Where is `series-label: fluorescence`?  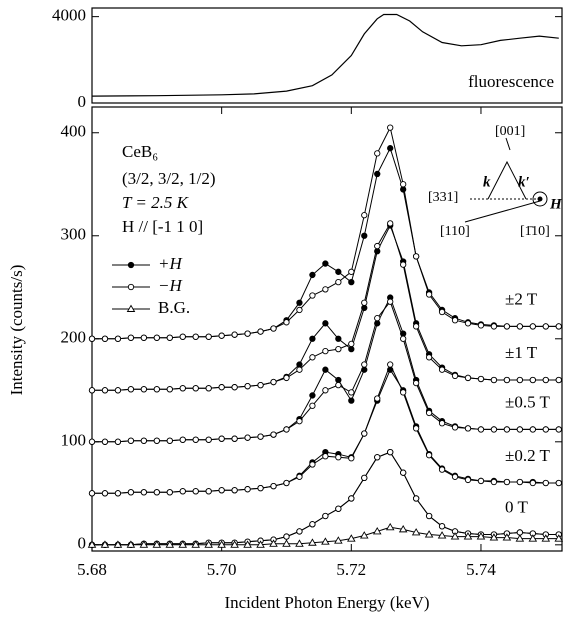 series-label: fluorescence is located at coordinates (511, 81).